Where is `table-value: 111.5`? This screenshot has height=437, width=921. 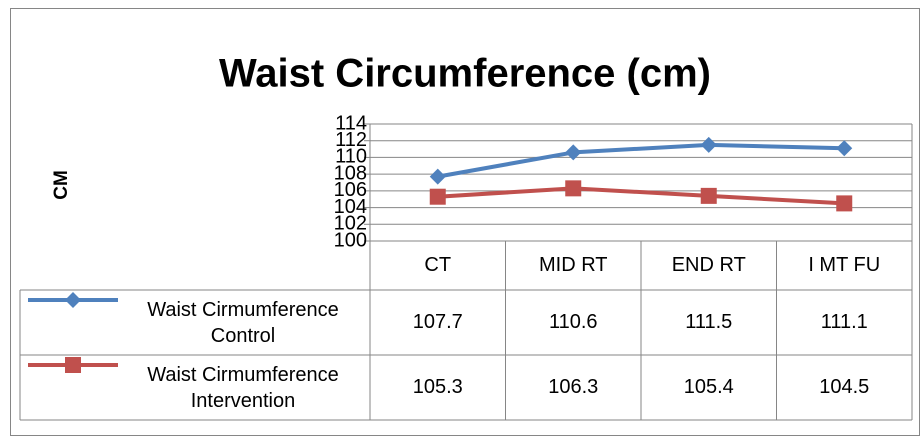
table-value: 111.5 is located at coordinates (708, 322).